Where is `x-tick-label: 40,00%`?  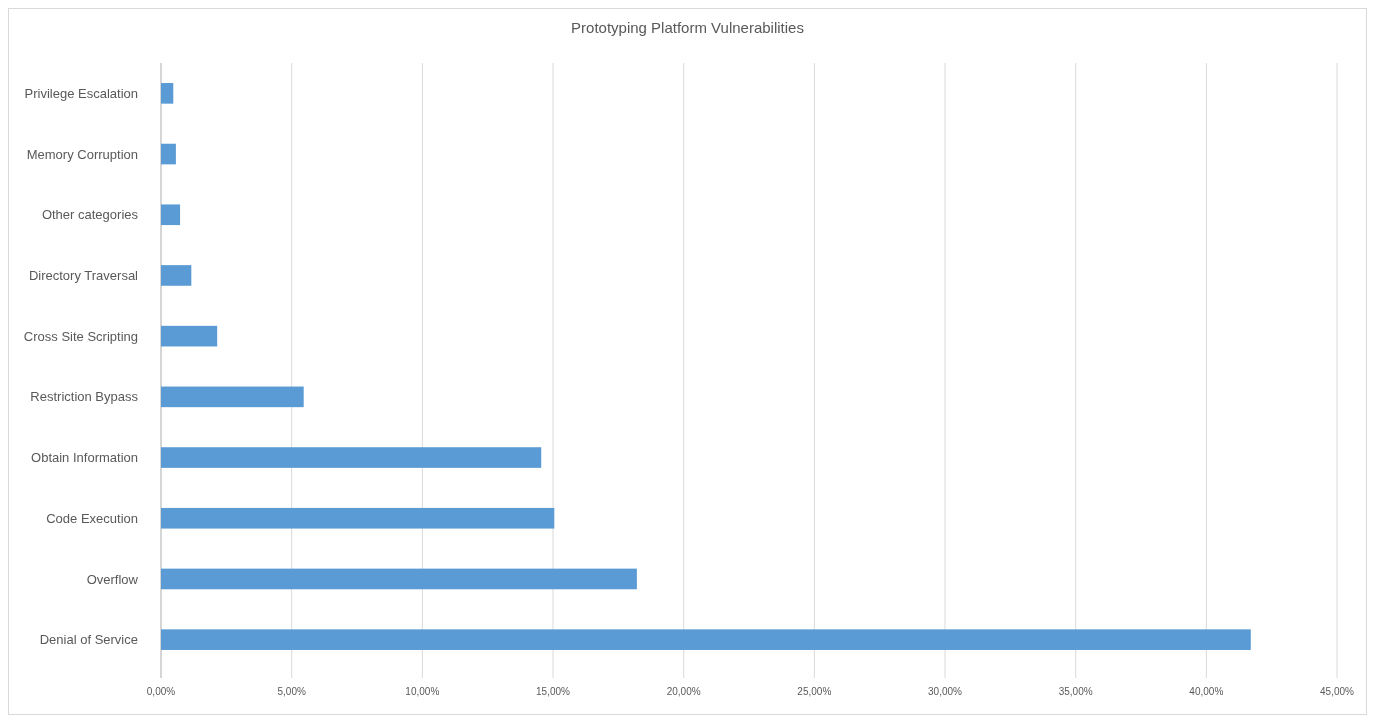
x-tick-label: 40,00% is located at coordinates (1206, 691).